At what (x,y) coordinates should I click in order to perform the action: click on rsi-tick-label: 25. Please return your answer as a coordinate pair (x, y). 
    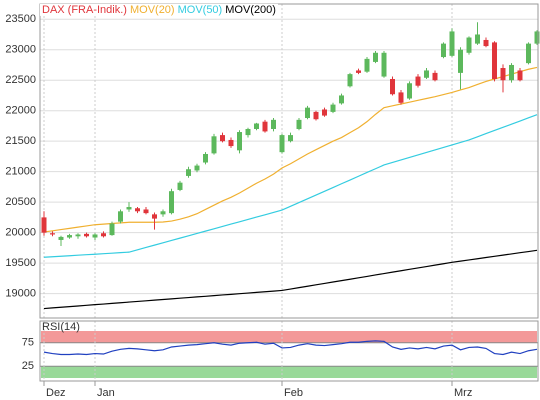
    Looking at the image, I should click on (28, 366).